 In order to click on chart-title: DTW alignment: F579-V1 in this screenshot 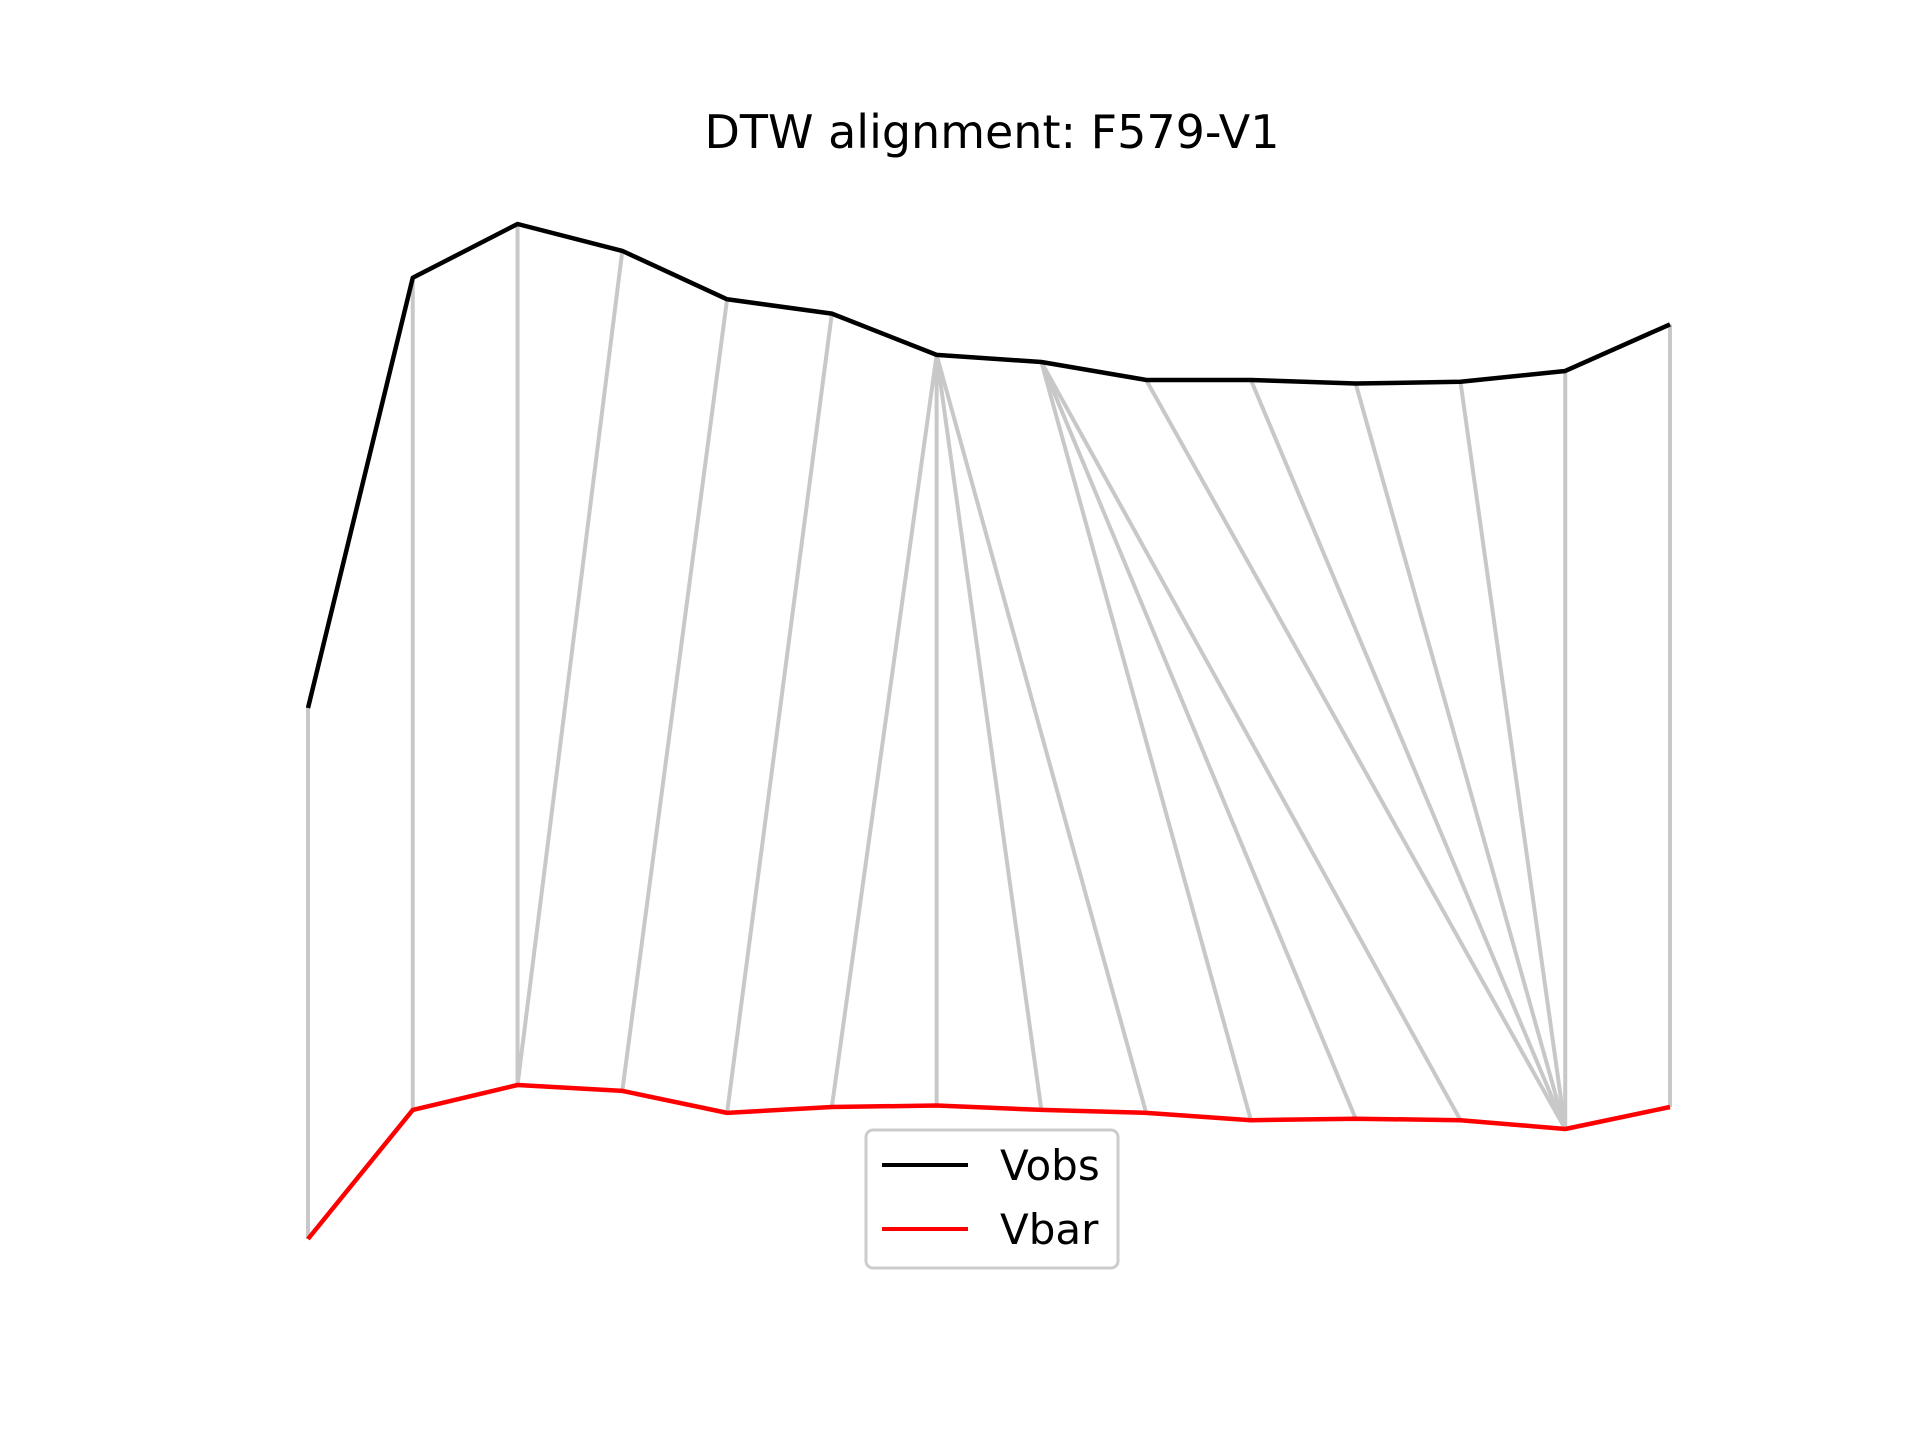, I will do `click(991, 132)`.